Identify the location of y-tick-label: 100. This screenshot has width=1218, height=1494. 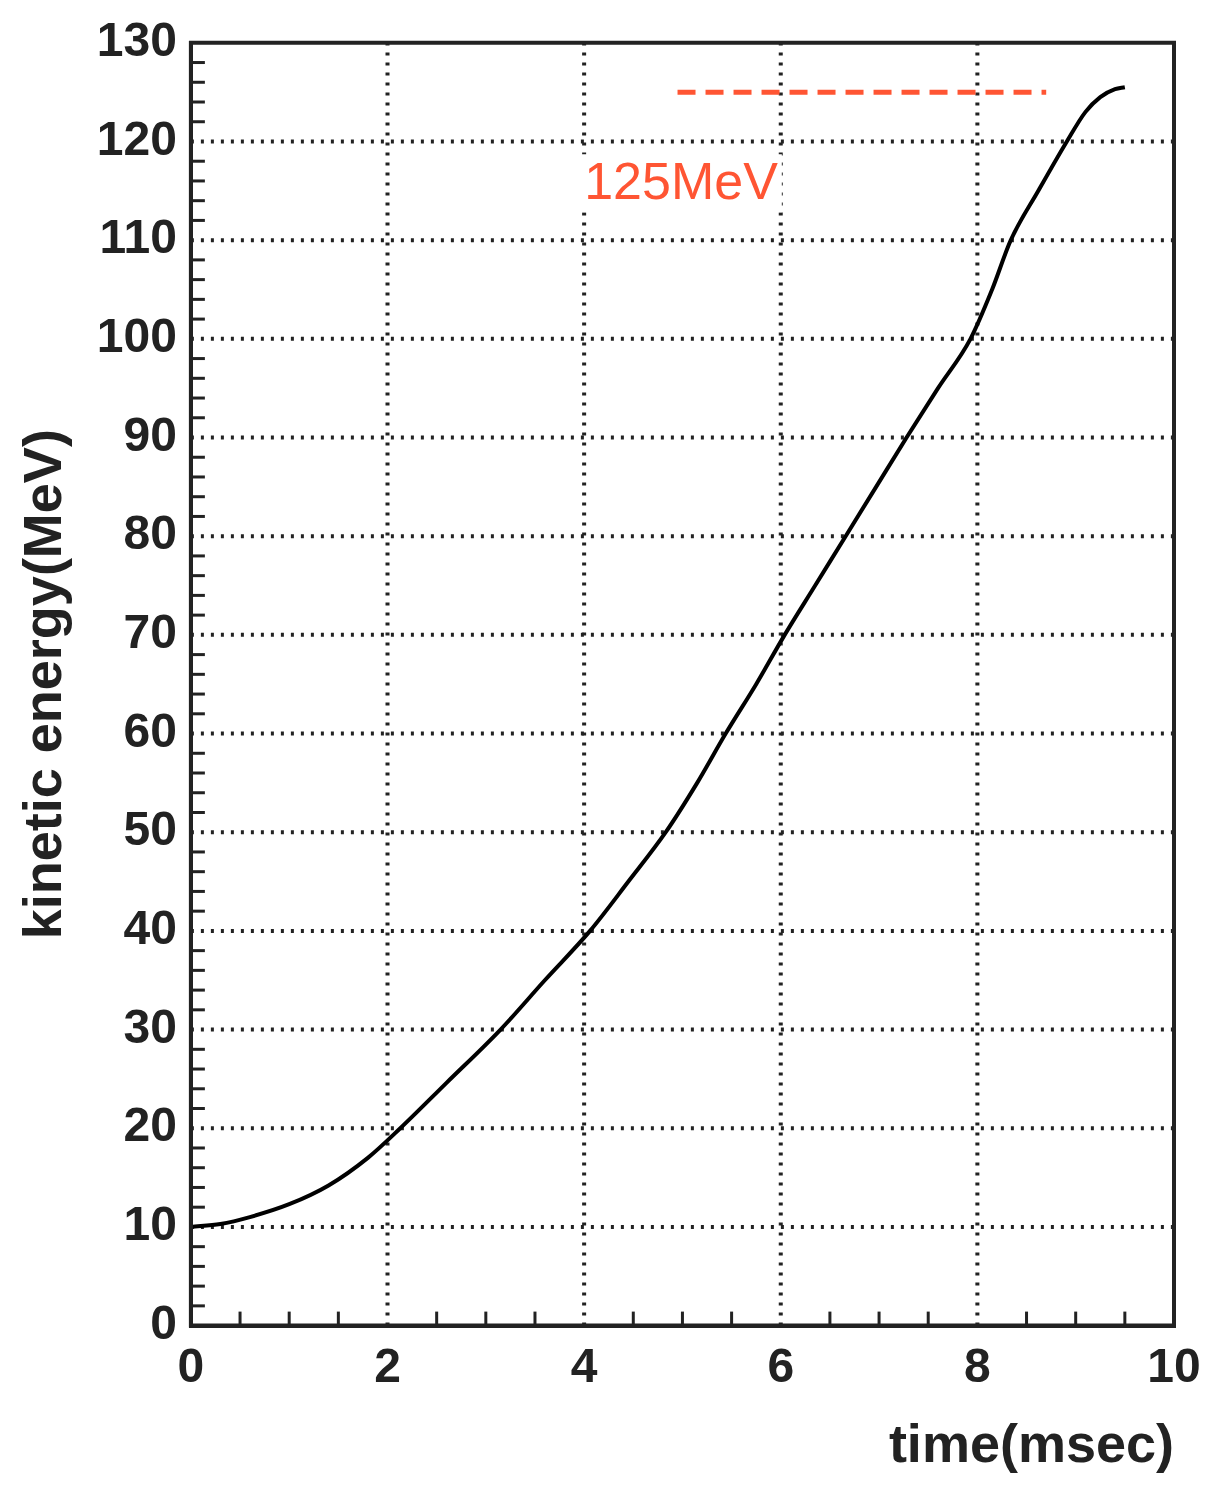
(136, 336).